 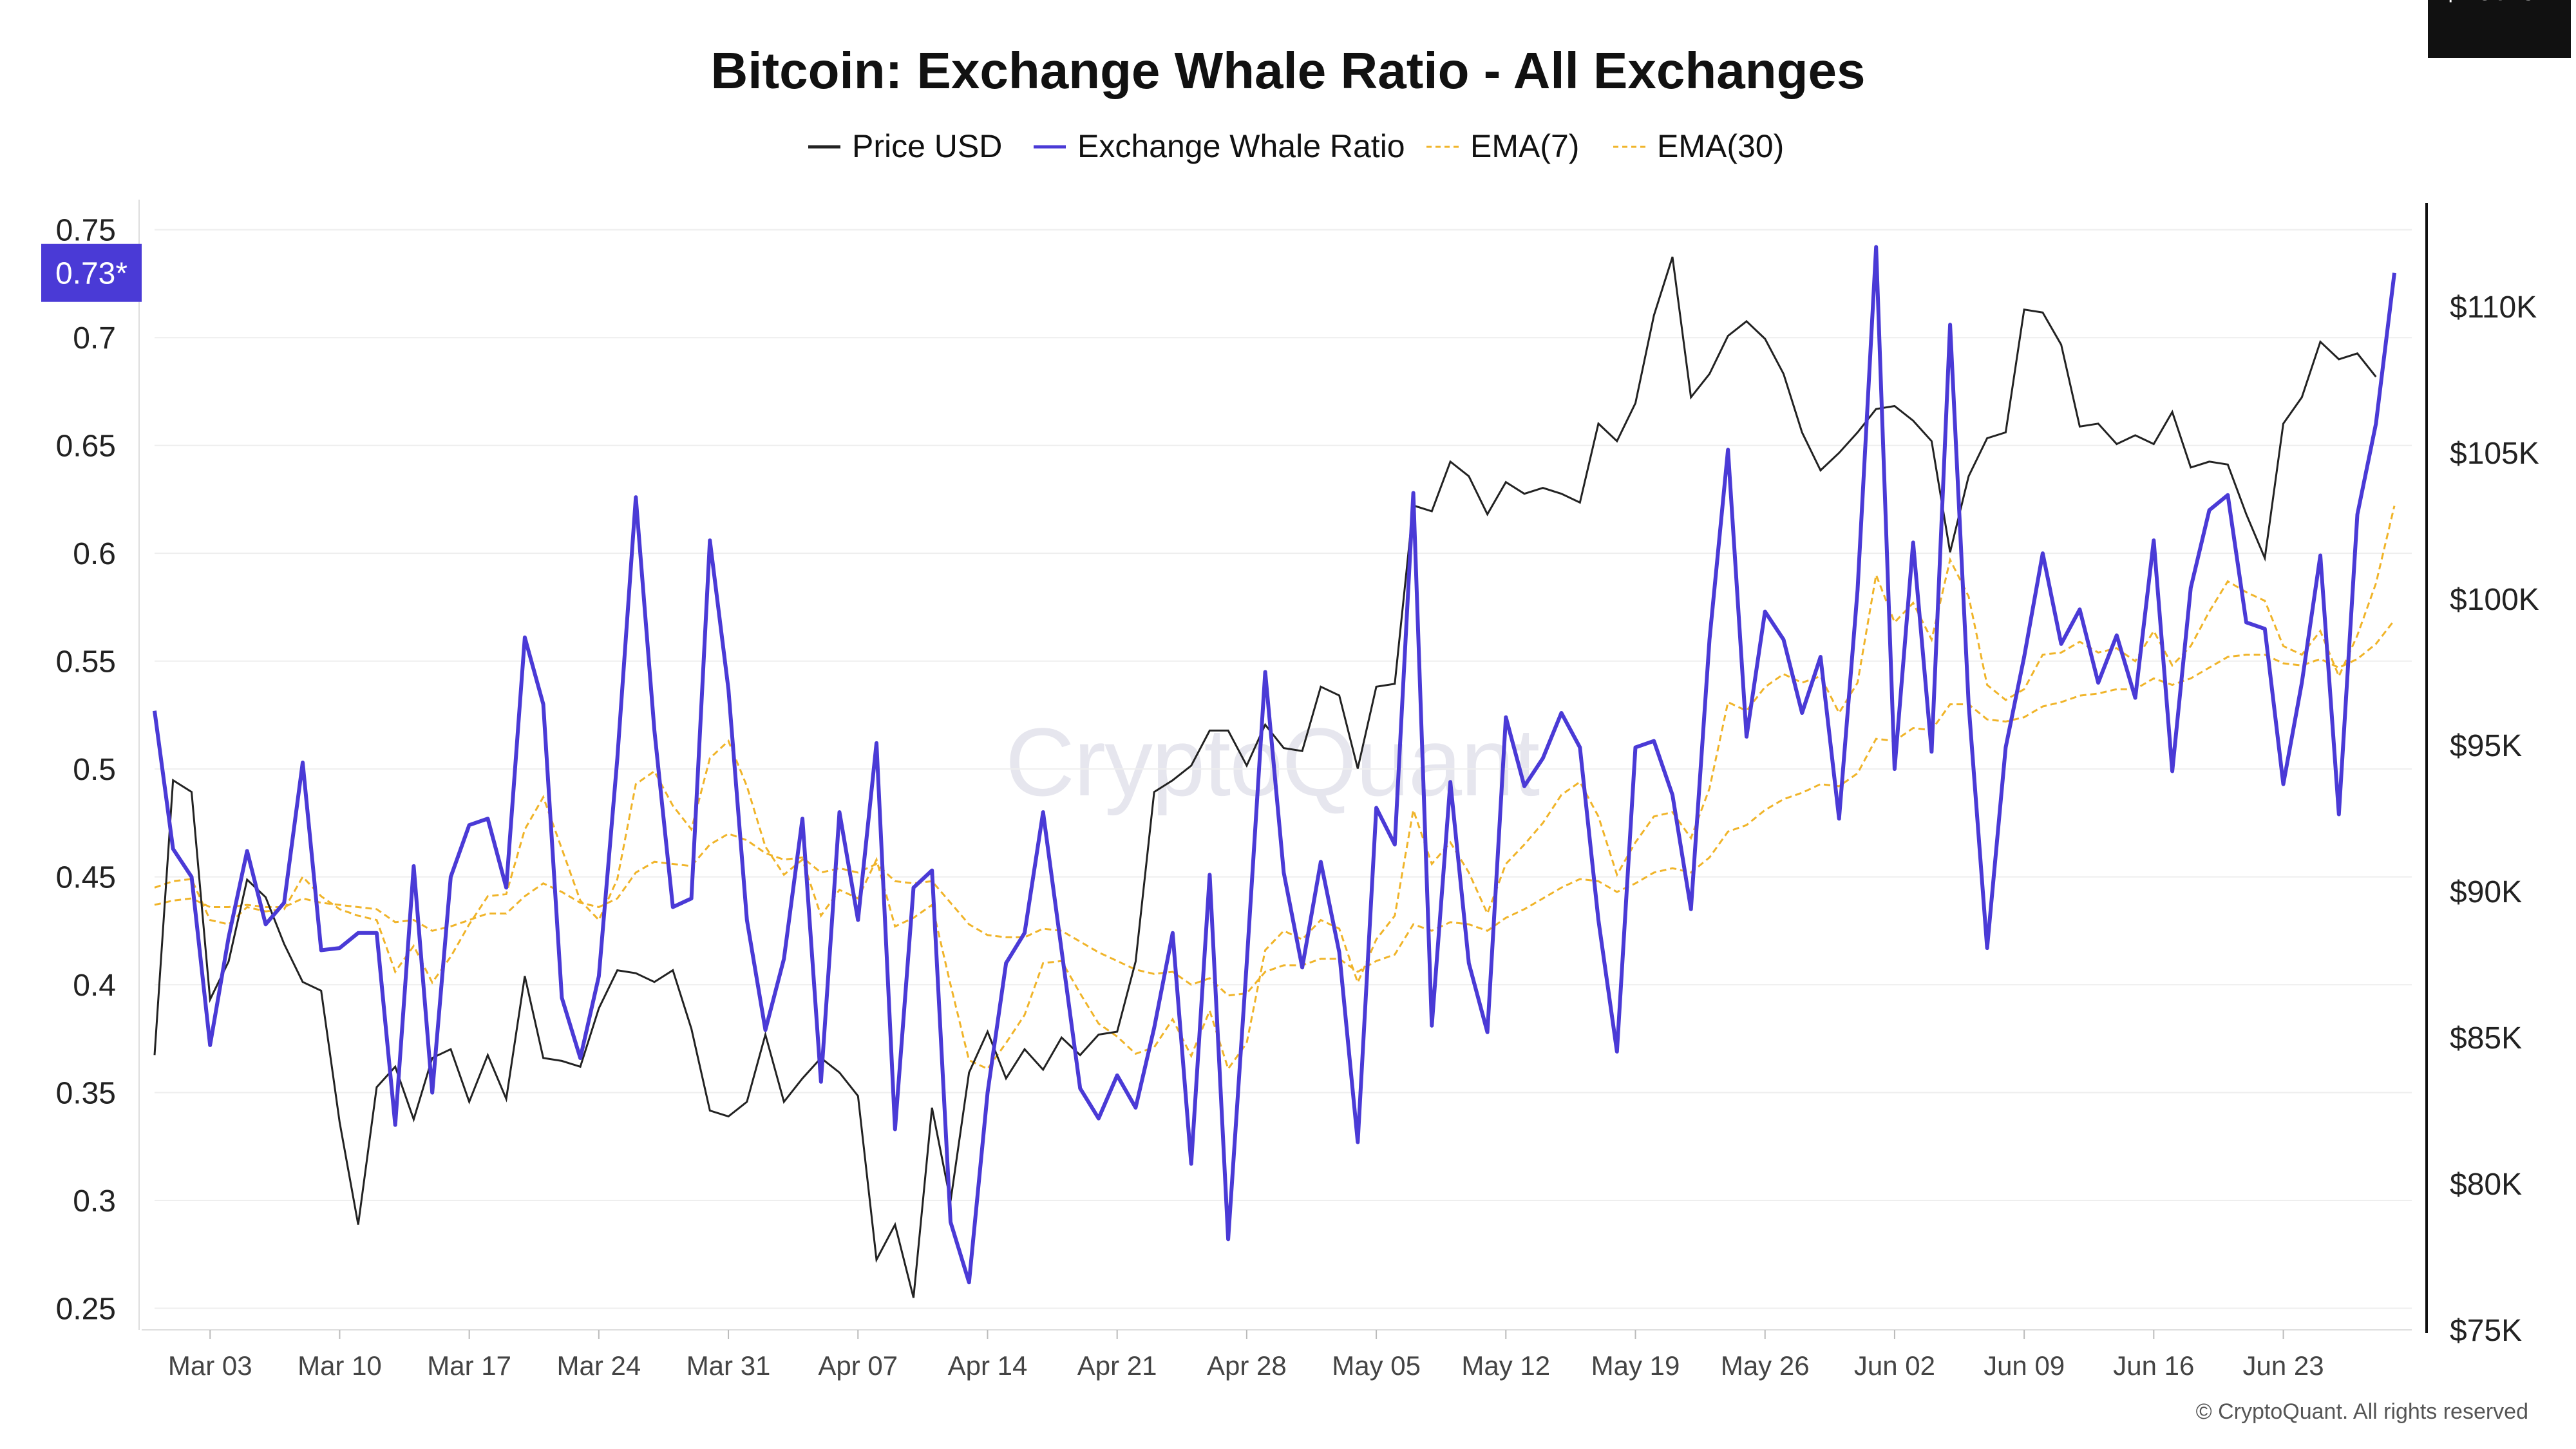 What do you see at coordinates (2153, 1366) in the screenshot?
I see `x-tick-label: Jun 16` at bounding box center [2153, 1366].